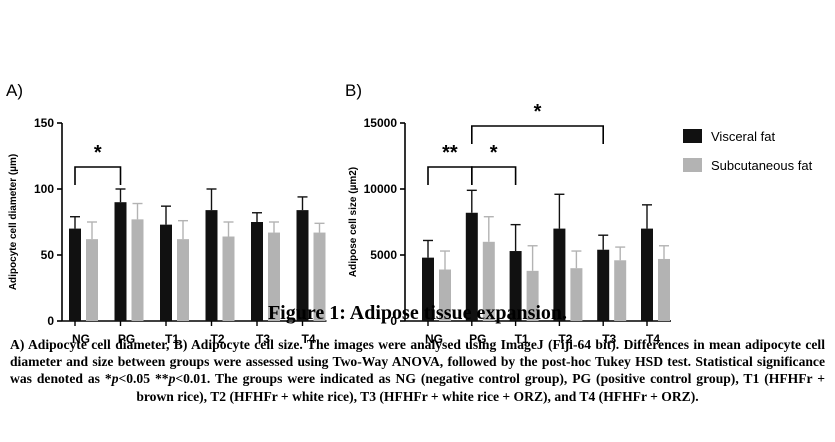 The image size is (835, 442). I want to click on y-axis-label: Adipose cell size (µm2), so click(353, 222).